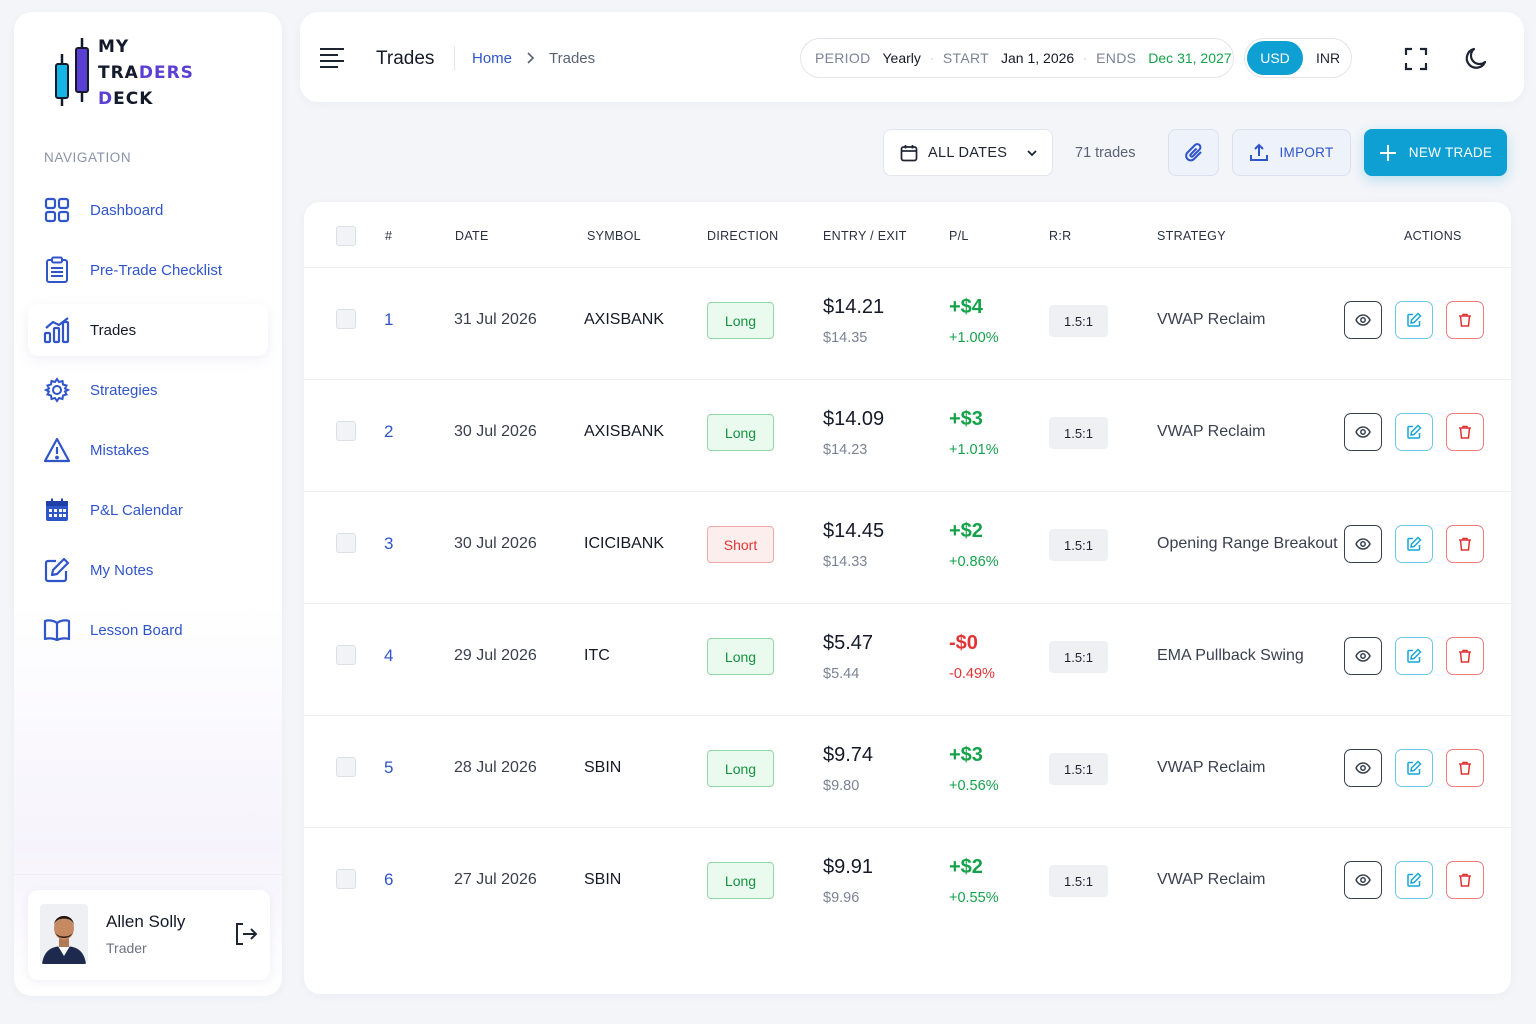  Describe the element at coordinates (246, 934) in the screenshot. I see `logout-button` at that location.